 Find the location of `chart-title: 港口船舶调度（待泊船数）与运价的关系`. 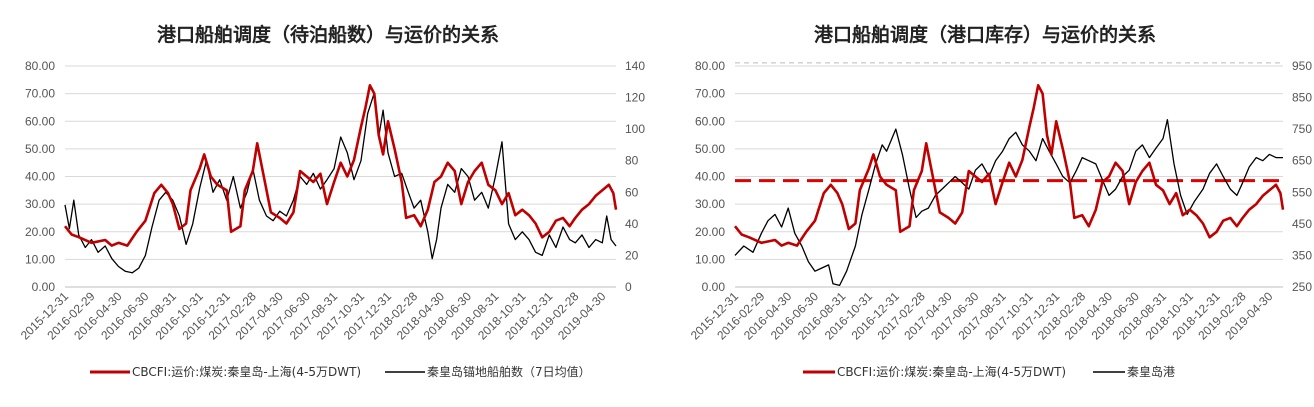

chart-title: 港口船舶调度（待泊船数）与运价的关系 is located at coordinates (328, 34).